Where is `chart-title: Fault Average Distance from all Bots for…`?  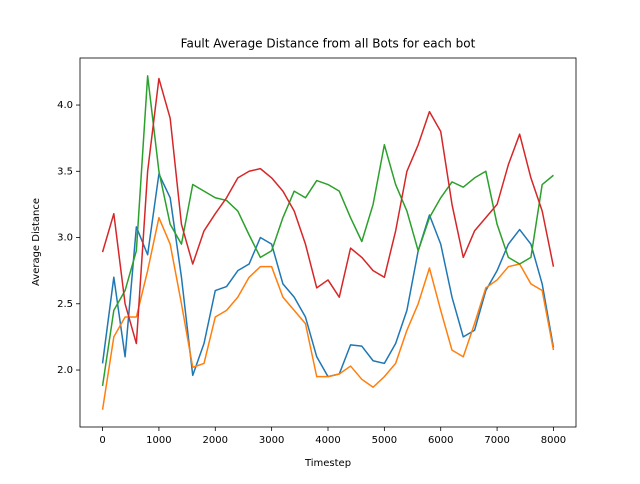 chart-title: Fault Average Distance from all Bots for… is located at coordinates (328, 44).